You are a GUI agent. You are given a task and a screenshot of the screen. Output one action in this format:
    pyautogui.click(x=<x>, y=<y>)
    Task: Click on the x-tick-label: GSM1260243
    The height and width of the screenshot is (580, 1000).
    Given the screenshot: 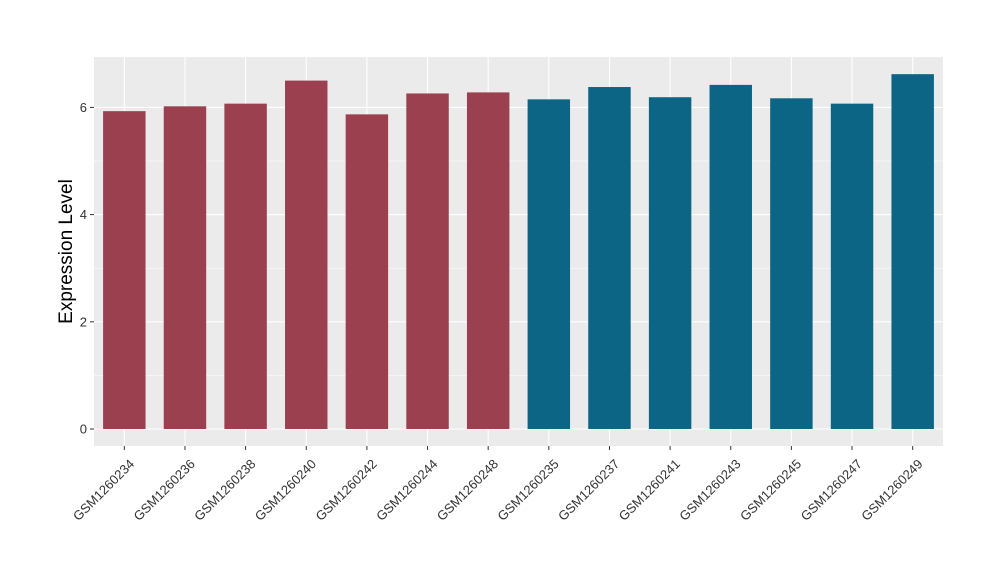 What is the action you would take?
    pyautogui.click(x=709, y=489)
    